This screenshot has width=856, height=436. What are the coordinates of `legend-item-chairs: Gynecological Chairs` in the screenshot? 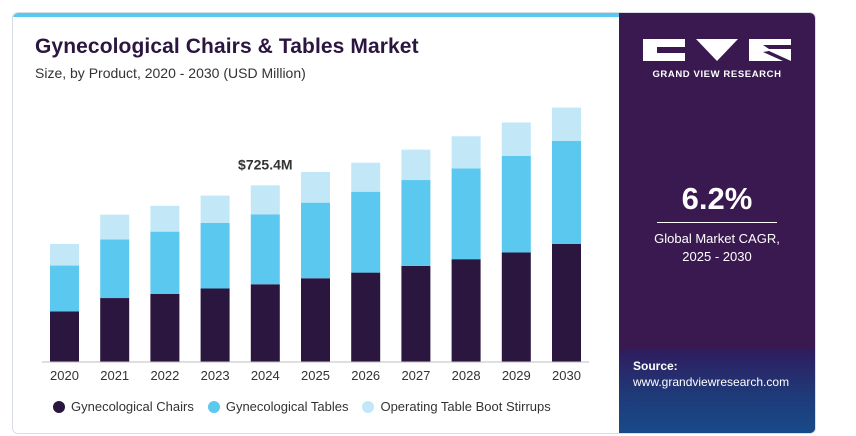 It's located at (123, 406).